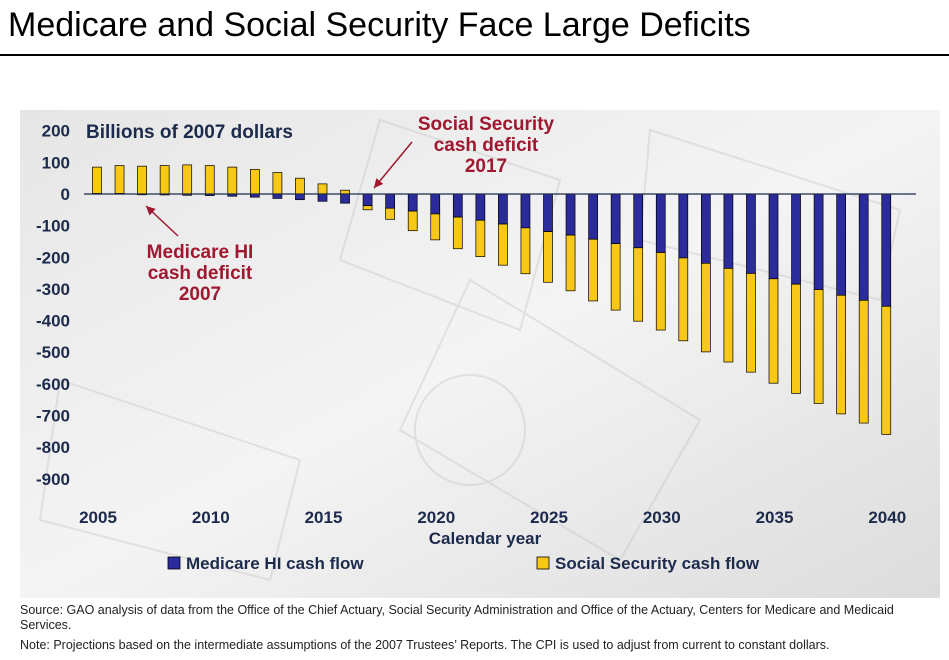  I want to click on social-security-bar-2030, so click(660, 291).